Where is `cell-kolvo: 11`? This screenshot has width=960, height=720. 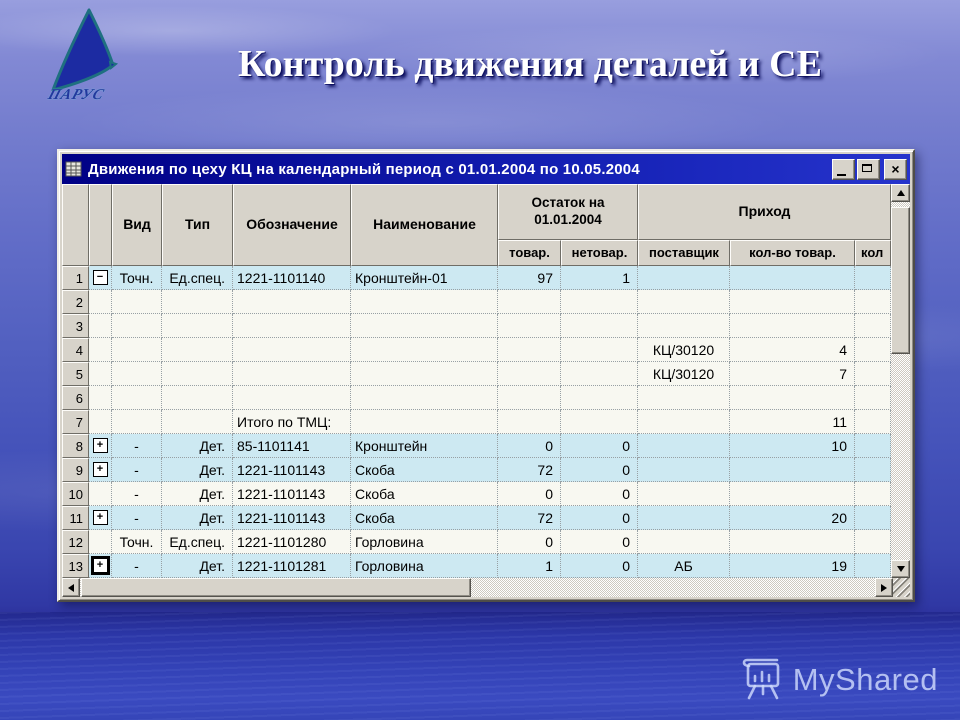 cell-kolvo: 11 is located at coordinates (792, 422).